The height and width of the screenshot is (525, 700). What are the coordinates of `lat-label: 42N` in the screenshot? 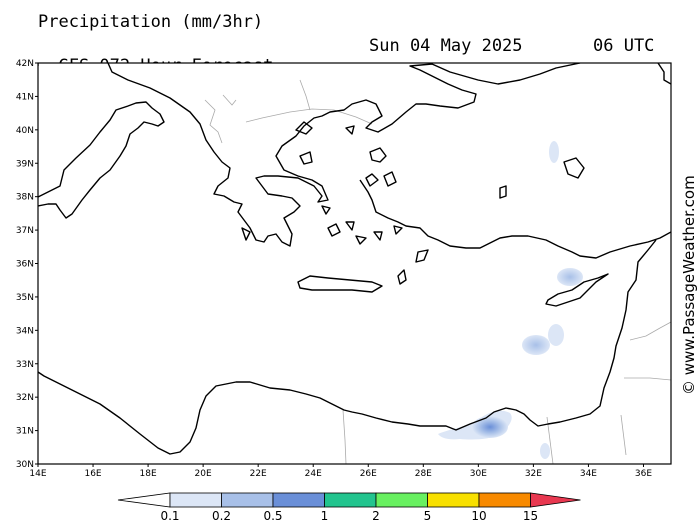 It's located at (25, 64).